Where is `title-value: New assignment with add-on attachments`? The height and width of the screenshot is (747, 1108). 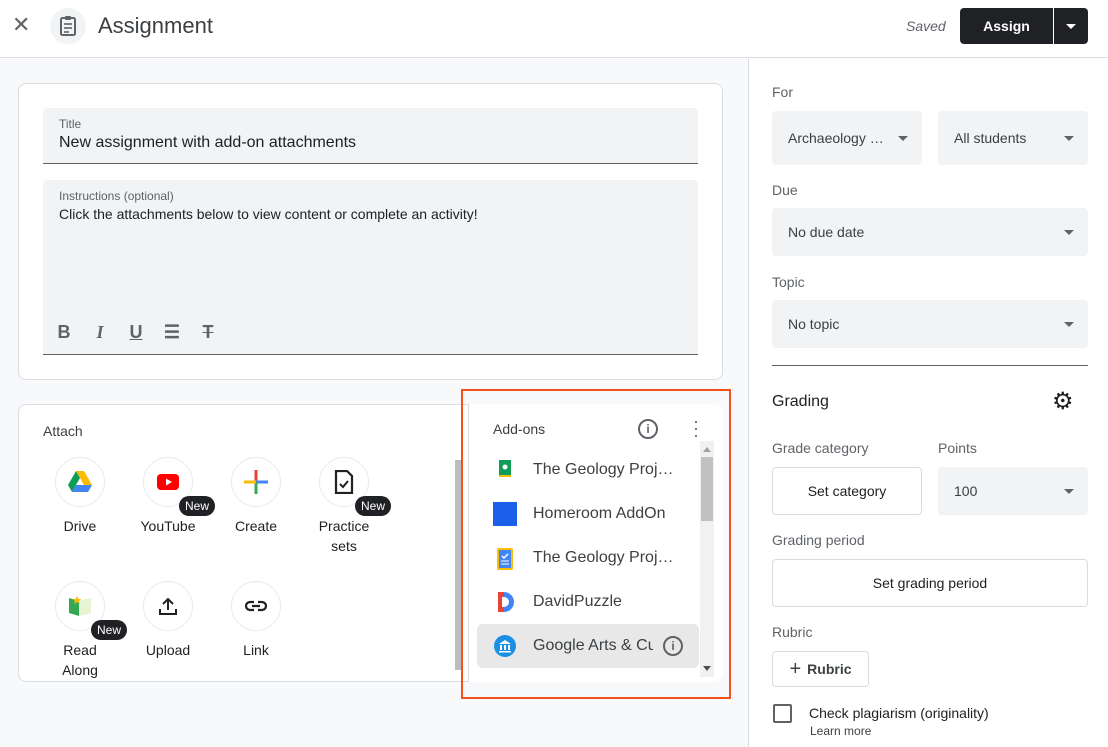
title-value: New assignment with add-on attachments is located at coordinates (208, 142).